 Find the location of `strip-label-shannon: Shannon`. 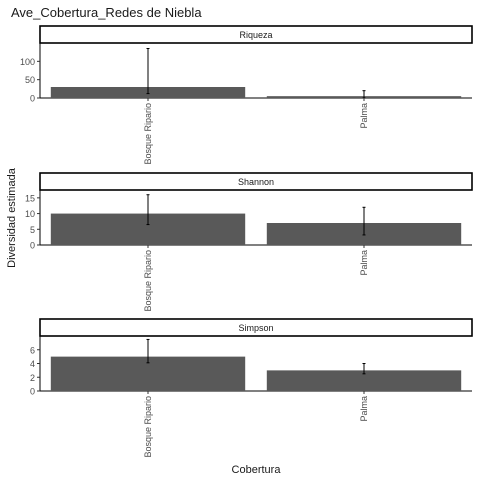

strip-label-shannon: Shannon is located at coordinates (256, 182).